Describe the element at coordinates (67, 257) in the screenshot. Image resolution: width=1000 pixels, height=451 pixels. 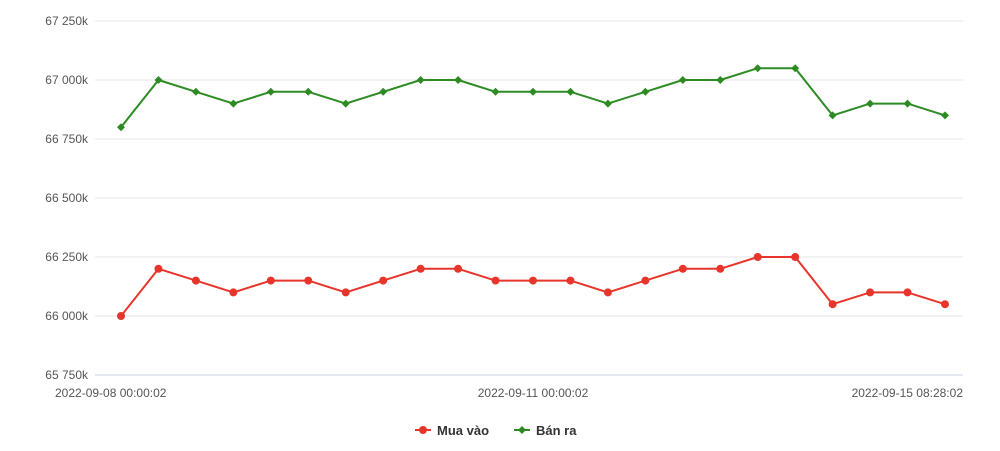
I see `y-tick-label: 66 250k` at that location.